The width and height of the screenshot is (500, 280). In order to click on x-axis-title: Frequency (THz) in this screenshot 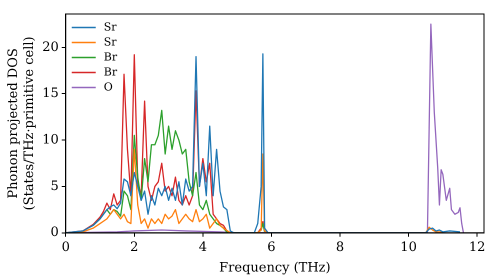, I will do `click(275, 268)`.